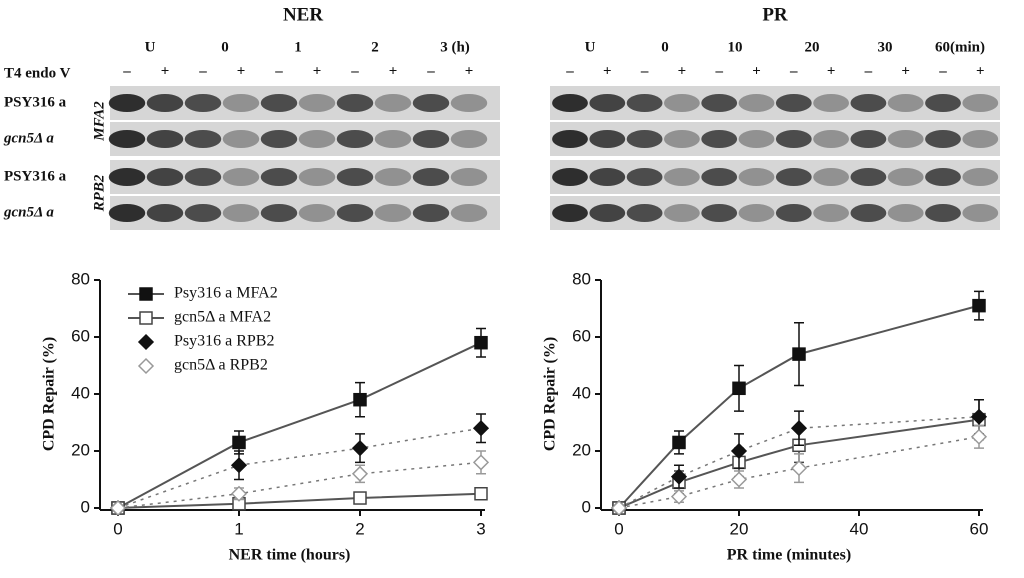 Image resolution: width=1024 pixels, height=578 pixels. I want to click on row-label: PSY316 a, so click(35, 102).